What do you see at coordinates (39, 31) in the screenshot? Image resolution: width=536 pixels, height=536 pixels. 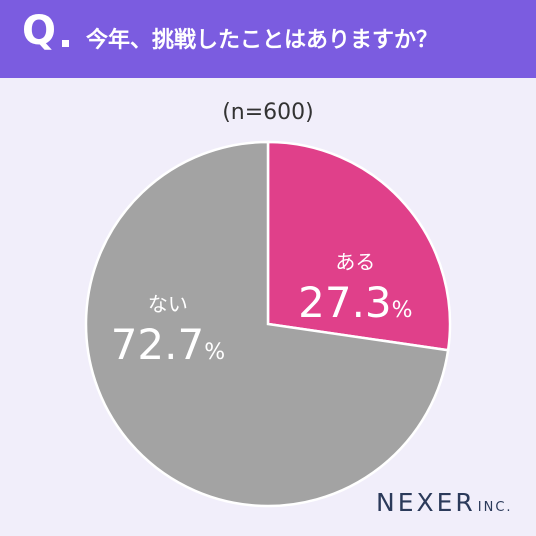 I see `q-label: Q` at bounding box center [39, 31].